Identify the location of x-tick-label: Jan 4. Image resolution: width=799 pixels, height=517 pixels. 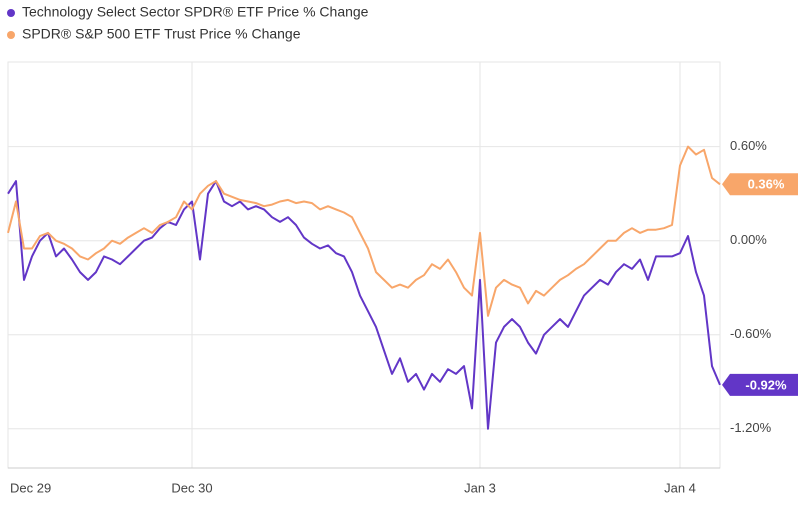
(680, 487).